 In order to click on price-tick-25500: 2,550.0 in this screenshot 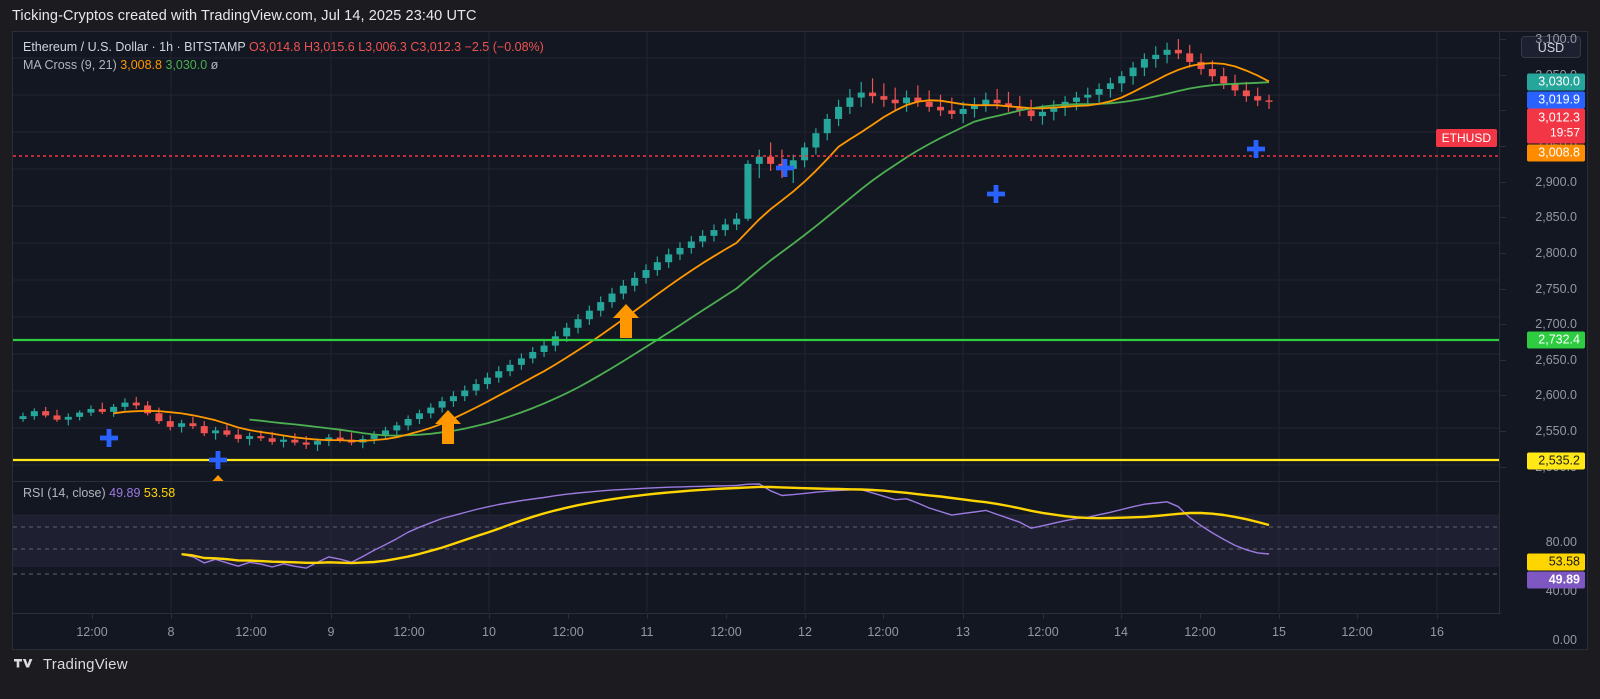, I will do `click(1556, 431)`.